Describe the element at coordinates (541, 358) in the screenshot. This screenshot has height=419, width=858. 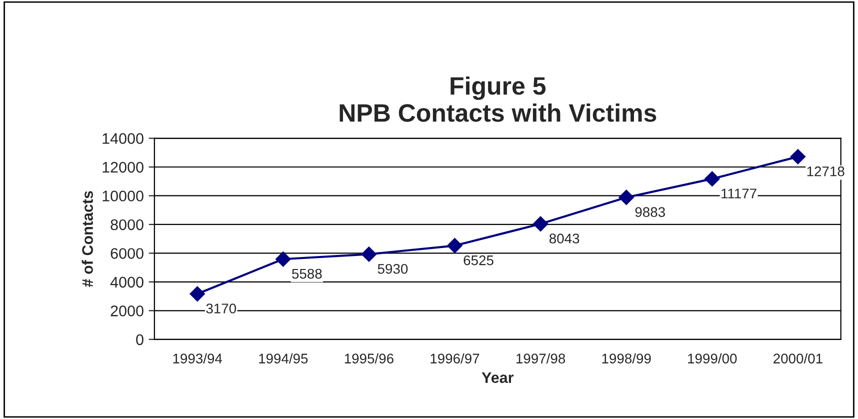
I see `x-tick-label: 1997/98` at that location.